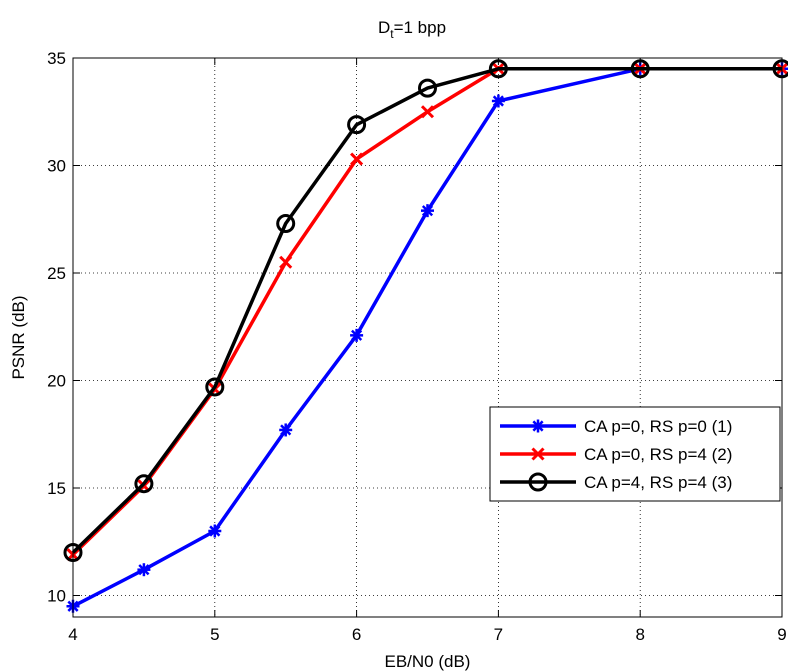  I want to click on y-tick-label: 15, so click(56, 488).